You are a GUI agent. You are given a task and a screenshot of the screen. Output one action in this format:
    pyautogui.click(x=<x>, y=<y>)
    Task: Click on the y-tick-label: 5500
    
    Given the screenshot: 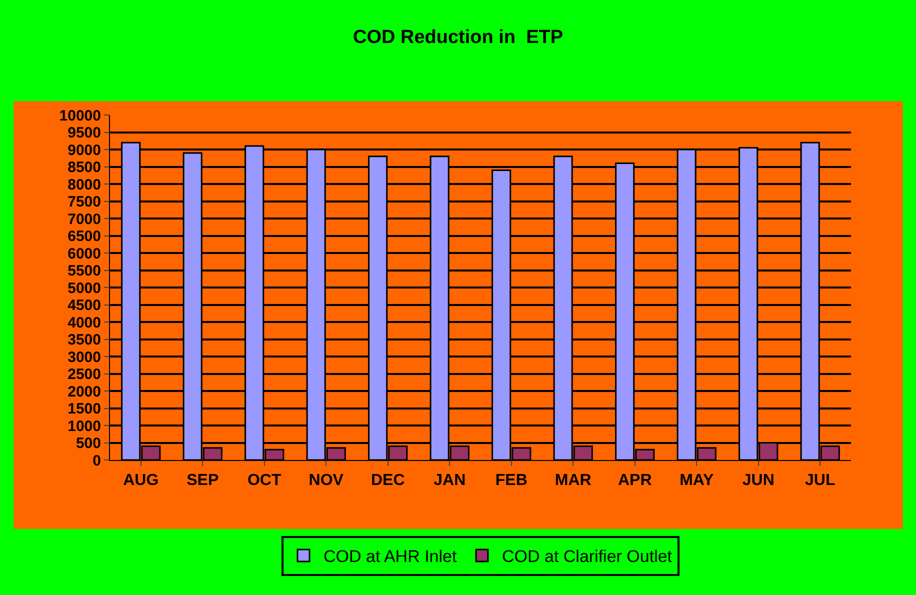 What is the action you would take?
    pyautogui.click(x=84, y=271)
    